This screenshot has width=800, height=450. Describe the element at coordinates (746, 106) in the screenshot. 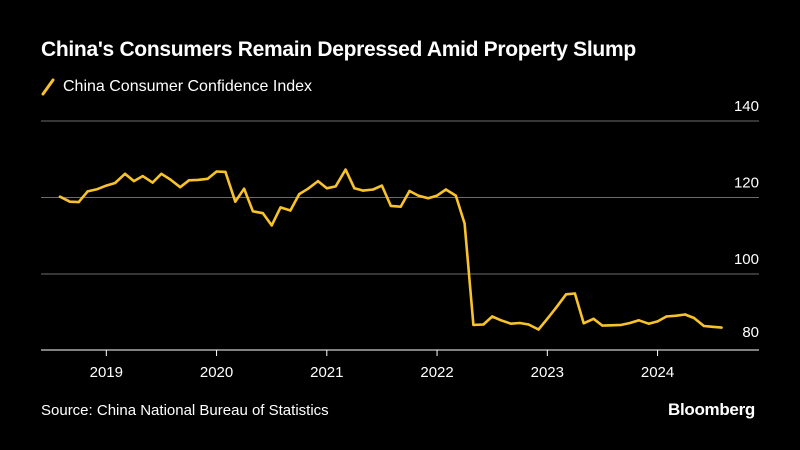

I see `y-tick-label-140: 140` at that location.